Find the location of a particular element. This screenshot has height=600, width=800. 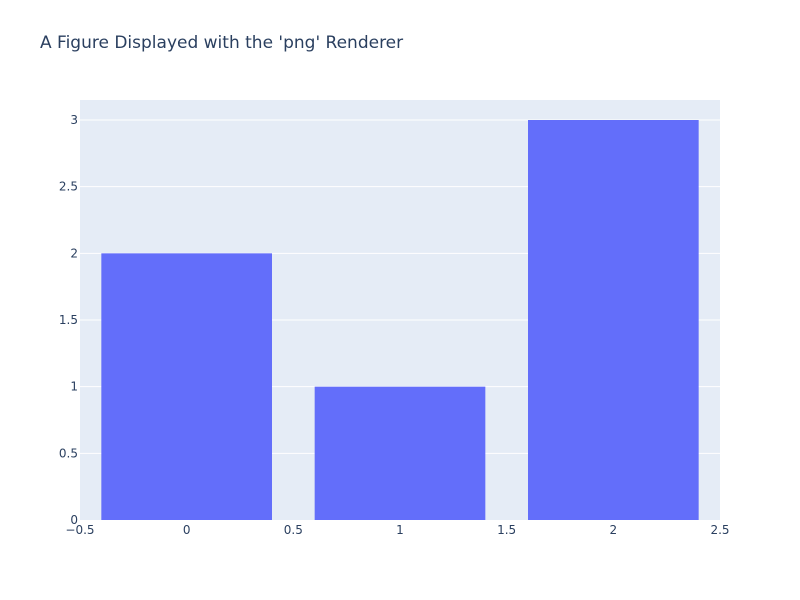

x-tick-label: 1 is located at coordinates (400, 530).